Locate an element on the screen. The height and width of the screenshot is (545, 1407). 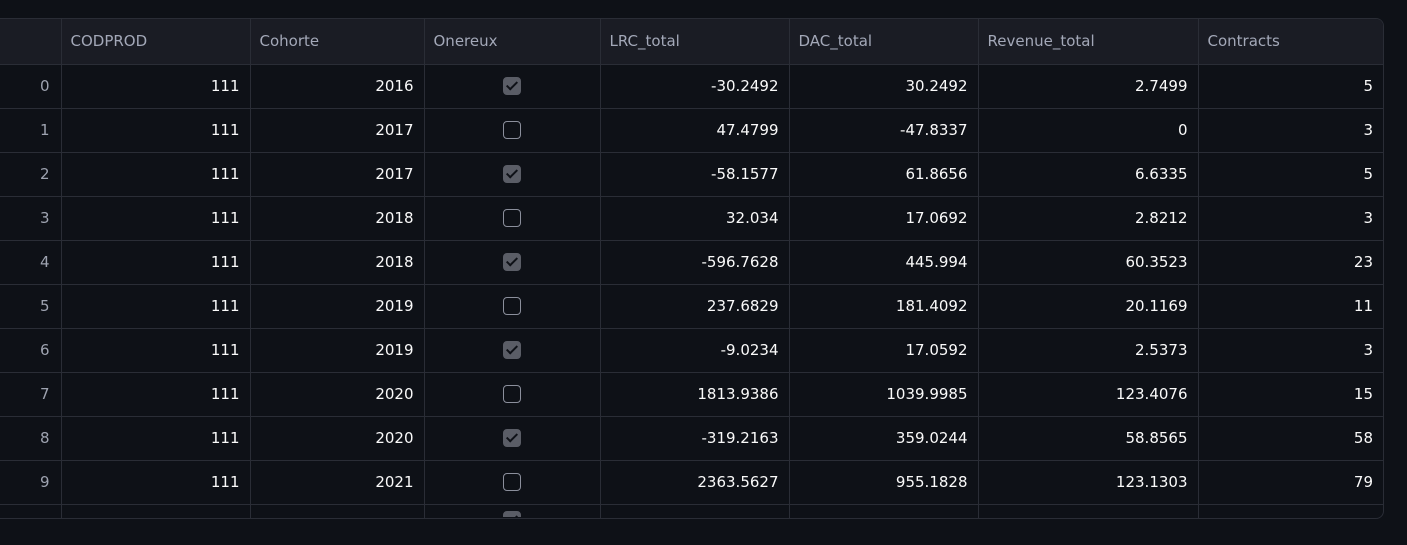
partial-cell is located at coordinates (884, 511).